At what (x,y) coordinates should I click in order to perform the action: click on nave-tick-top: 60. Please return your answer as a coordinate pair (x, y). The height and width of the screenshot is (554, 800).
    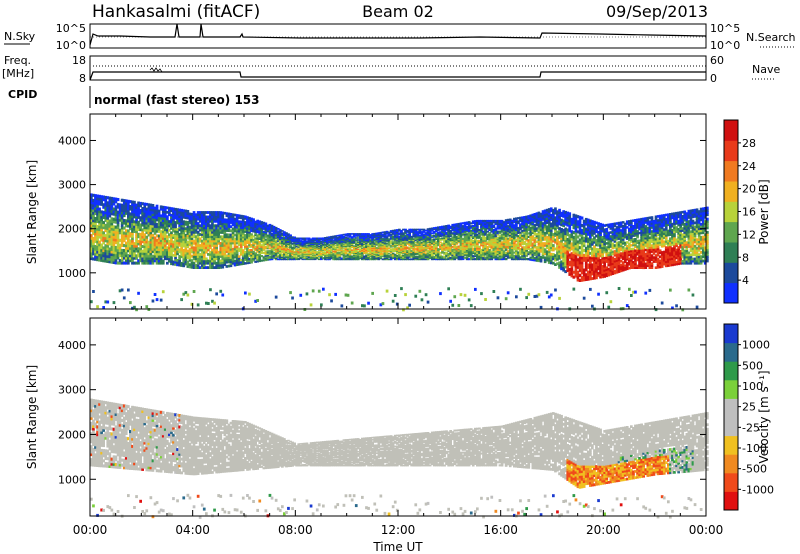
    Looking at the image, I should click on (717, 60).